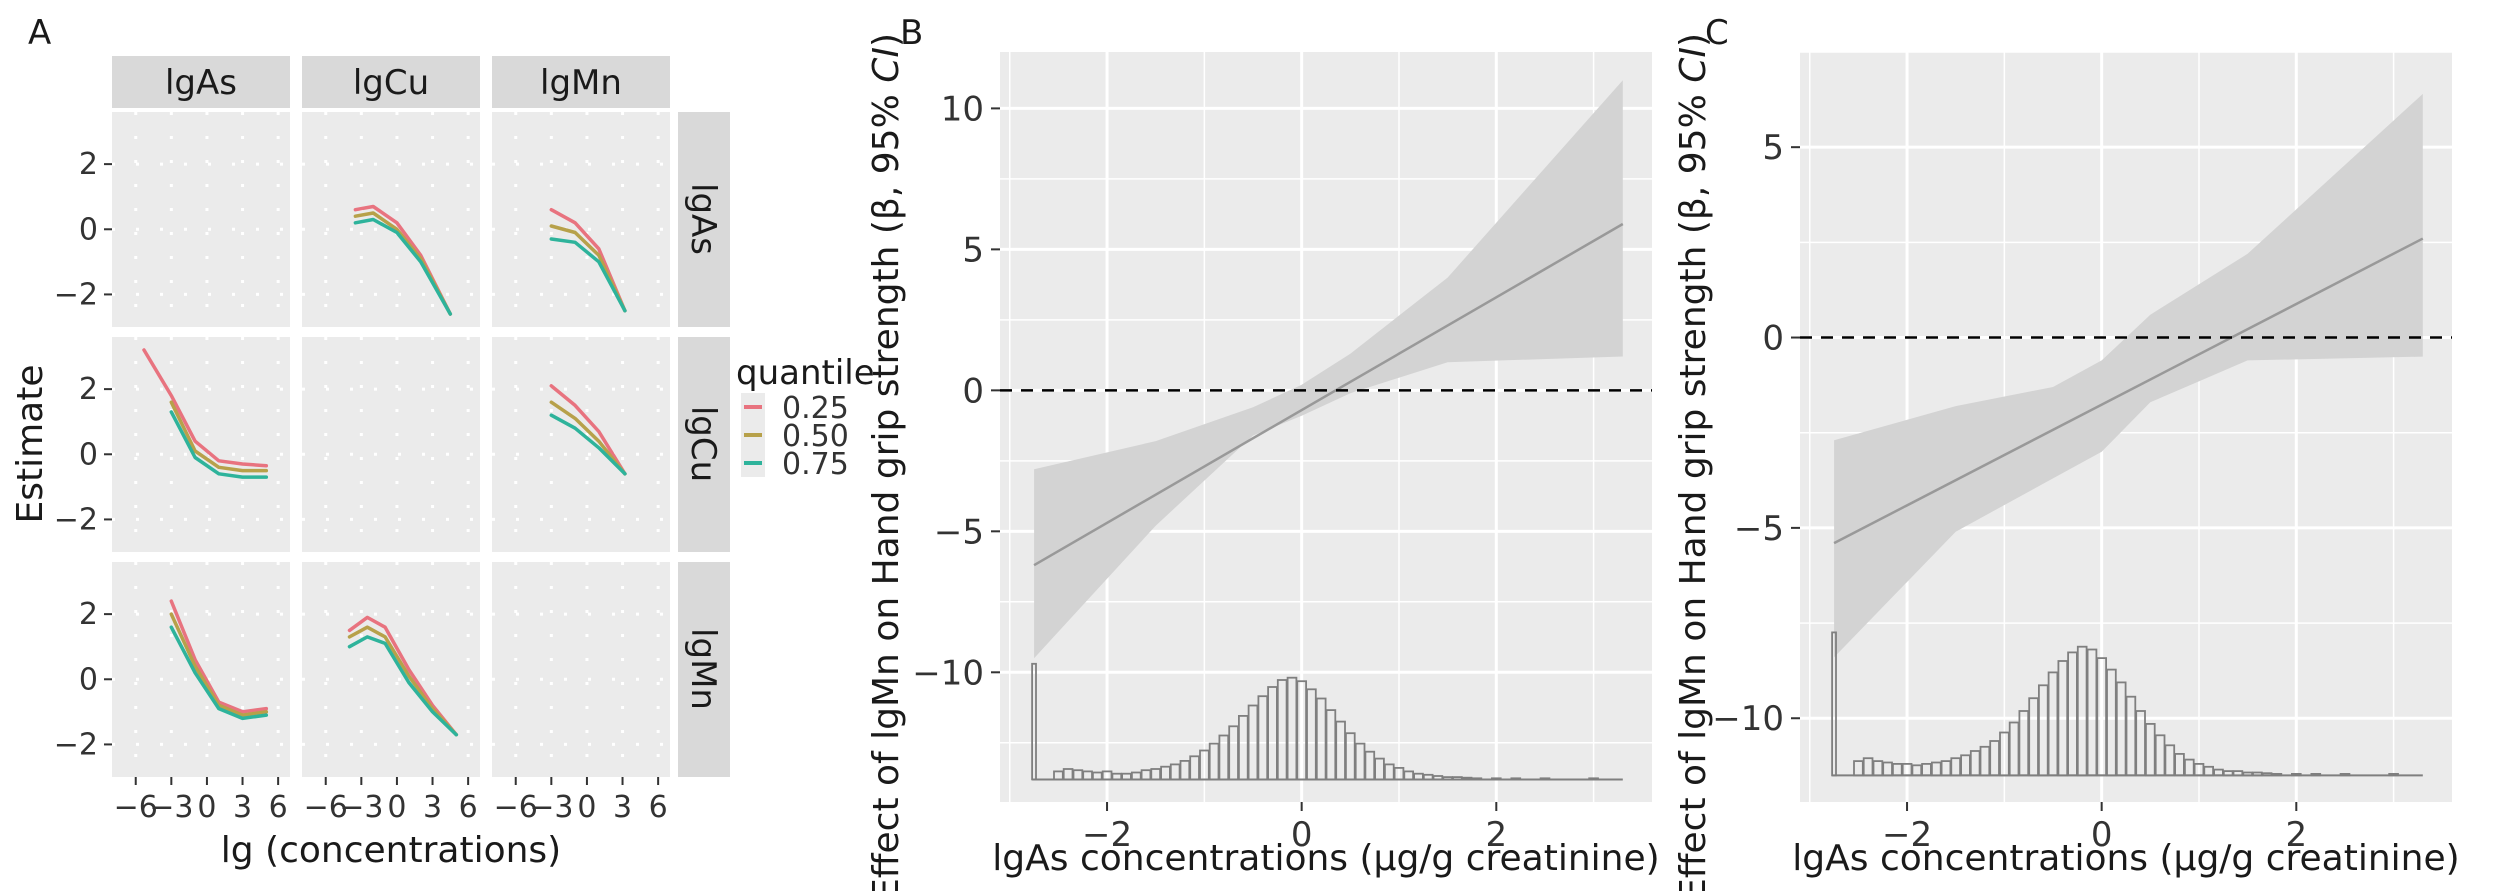  Describe the element at coordinates (959, 532) in the screenshot. I see `b-ytick-label-1: −5` at that location.